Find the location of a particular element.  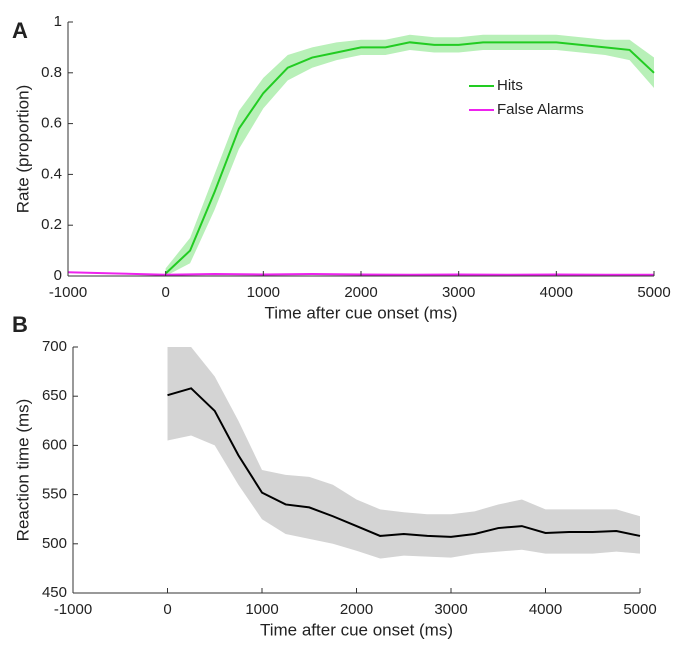

y-tick-label: 550 is located at coordinates (54, 494).